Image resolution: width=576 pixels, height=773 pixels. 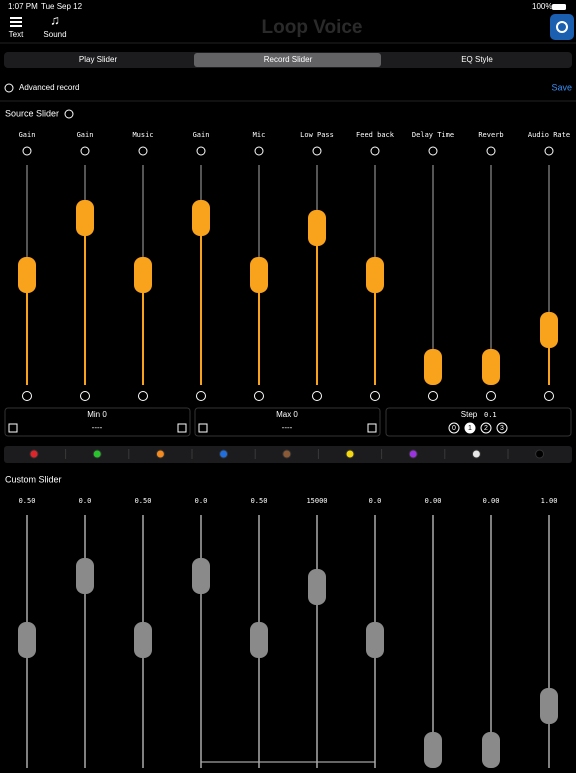 I want to click on tab: Play Slider, so click(x=98, y=59).